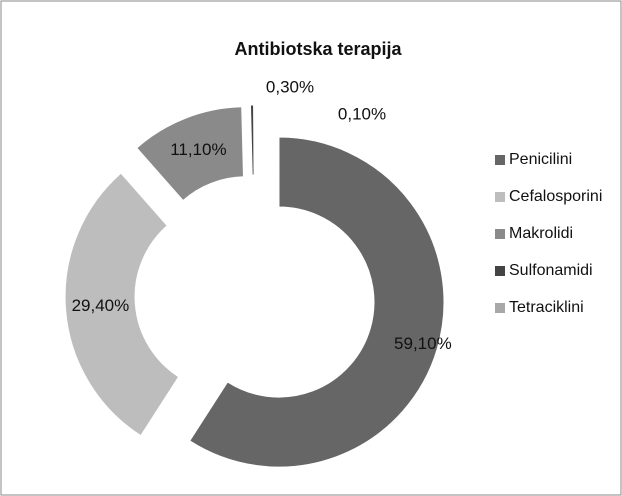 The image size is (622, 496). What do you see at coordinates (198, 149) in the screenshot?
I see `data-label: 11,10%` at bounding box center [198, 149].